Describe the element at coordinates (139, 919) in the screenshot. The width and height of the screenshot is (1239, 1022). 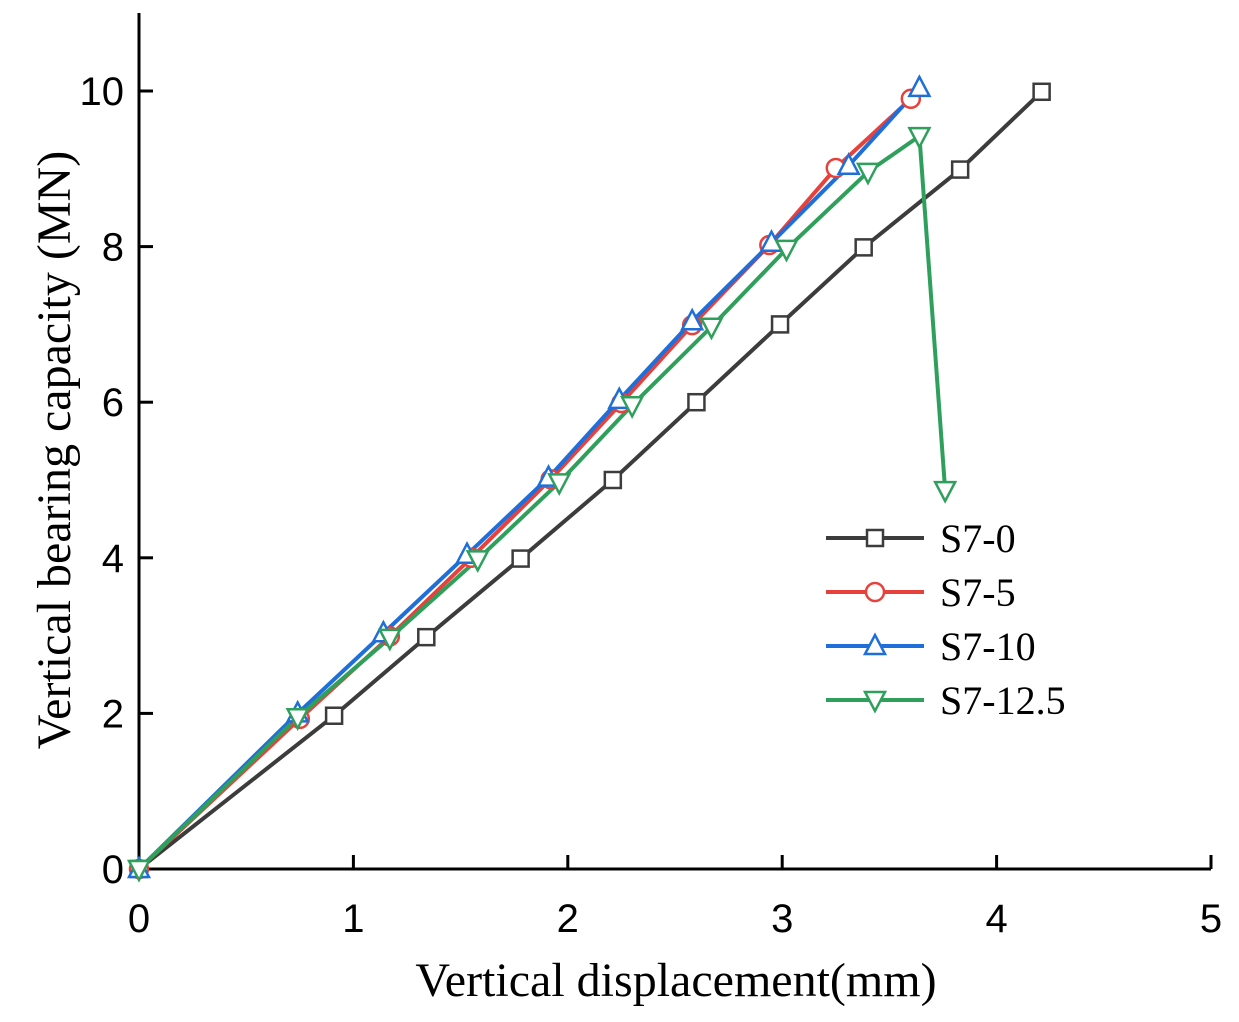
I see `x-tick-label: 0` at that location.